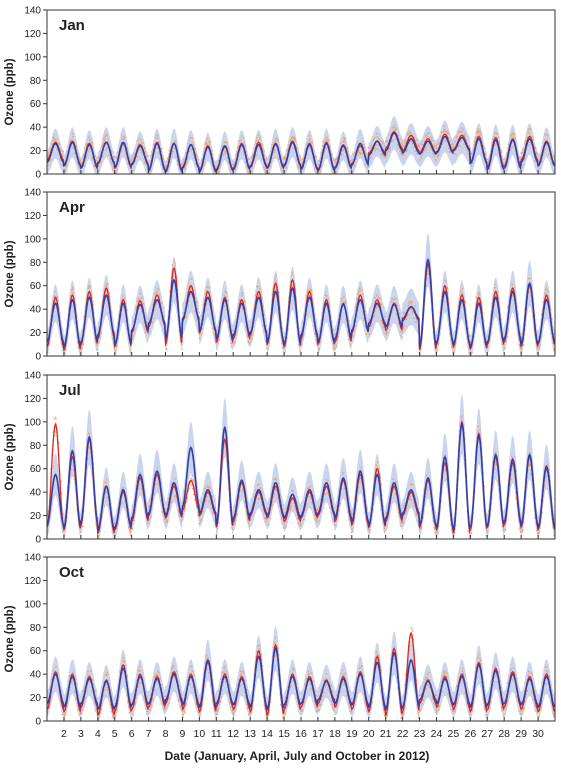  I want to click on y-tick-label: 140, so click(32, 376).